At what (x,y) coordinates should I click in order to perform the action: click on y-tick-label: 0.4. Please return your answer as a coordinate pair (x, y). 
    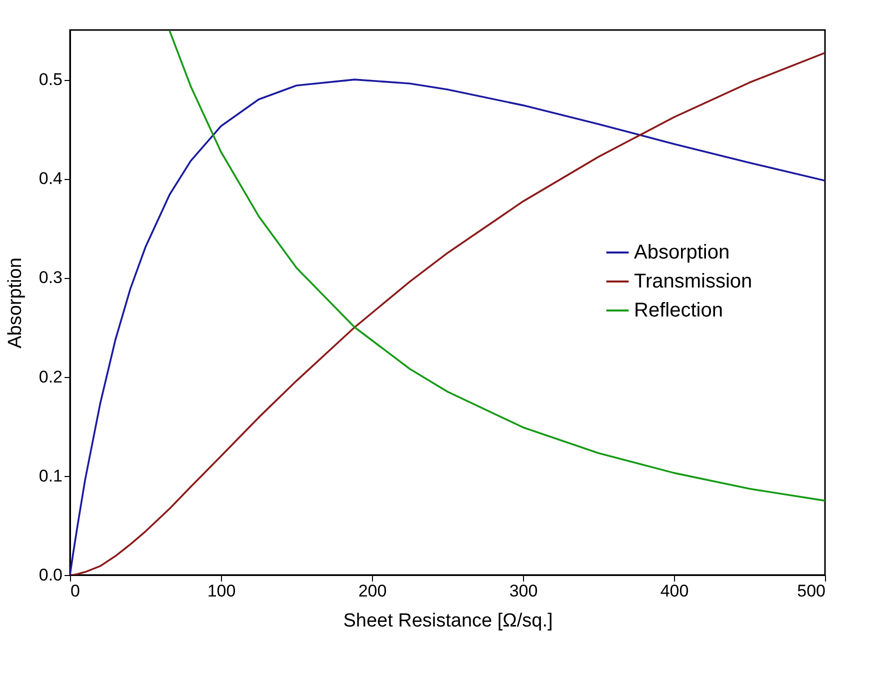
    Looking at the image, I should click on (50, 178).